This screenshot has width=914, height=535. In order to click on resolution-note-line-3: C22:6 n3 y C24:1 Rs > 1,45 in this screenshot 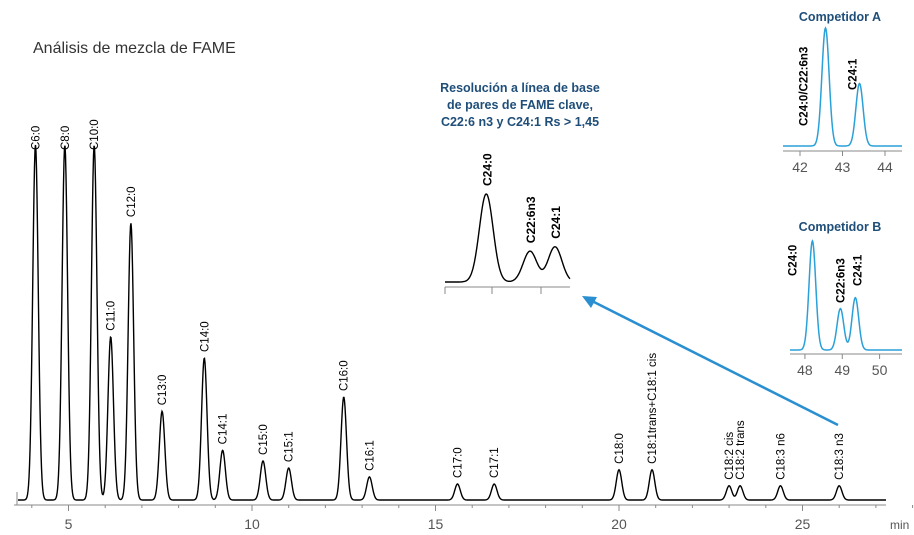, I will do `click(520, 122)`.